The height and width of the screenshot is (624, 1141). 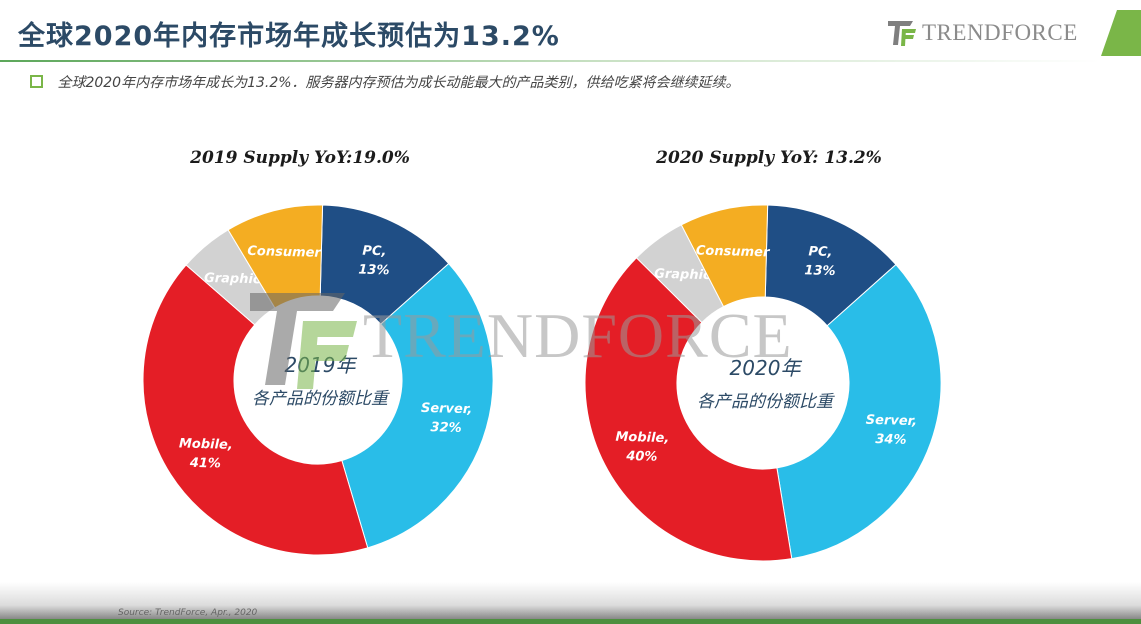 I want to click on corner-accent-shape, so click(x=1121, y=33).